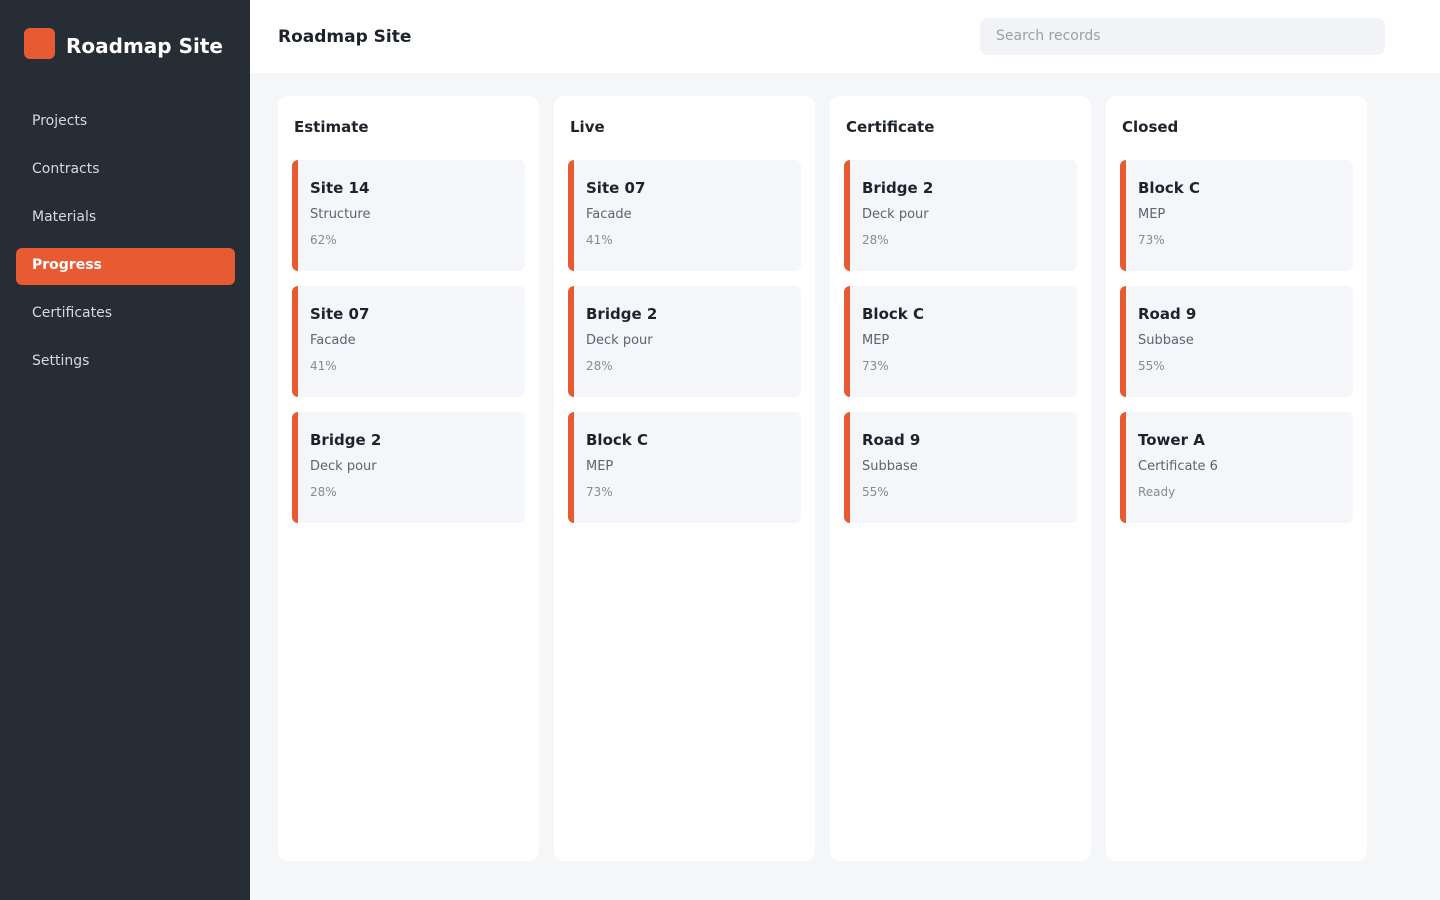 This screenshot has width=1440, height=900. I want to click on card: Tower A Certificate 6 Ready, so click(1236, 467).